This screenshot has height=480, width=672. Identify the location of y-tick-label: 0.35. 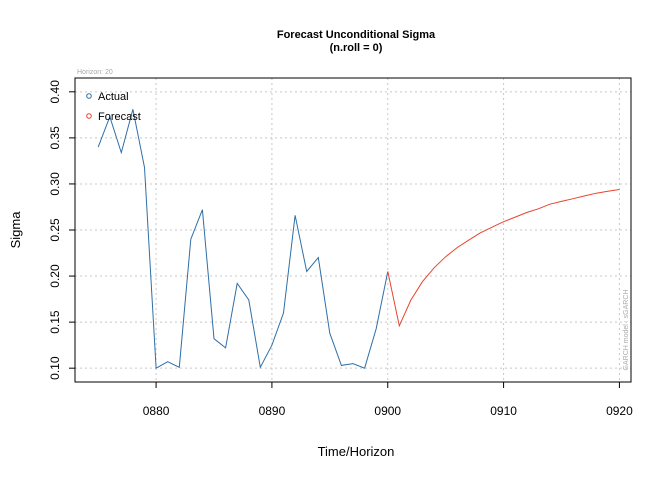
(55, 138).